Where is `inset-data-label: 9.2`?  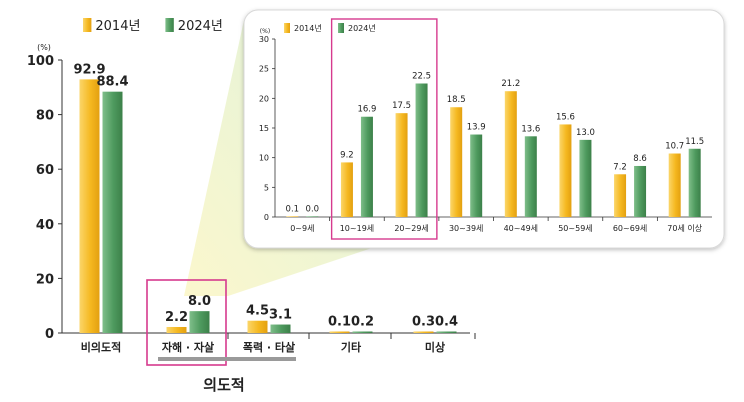 inset-data-label: 9.2 is located at coordinates (347, 155).